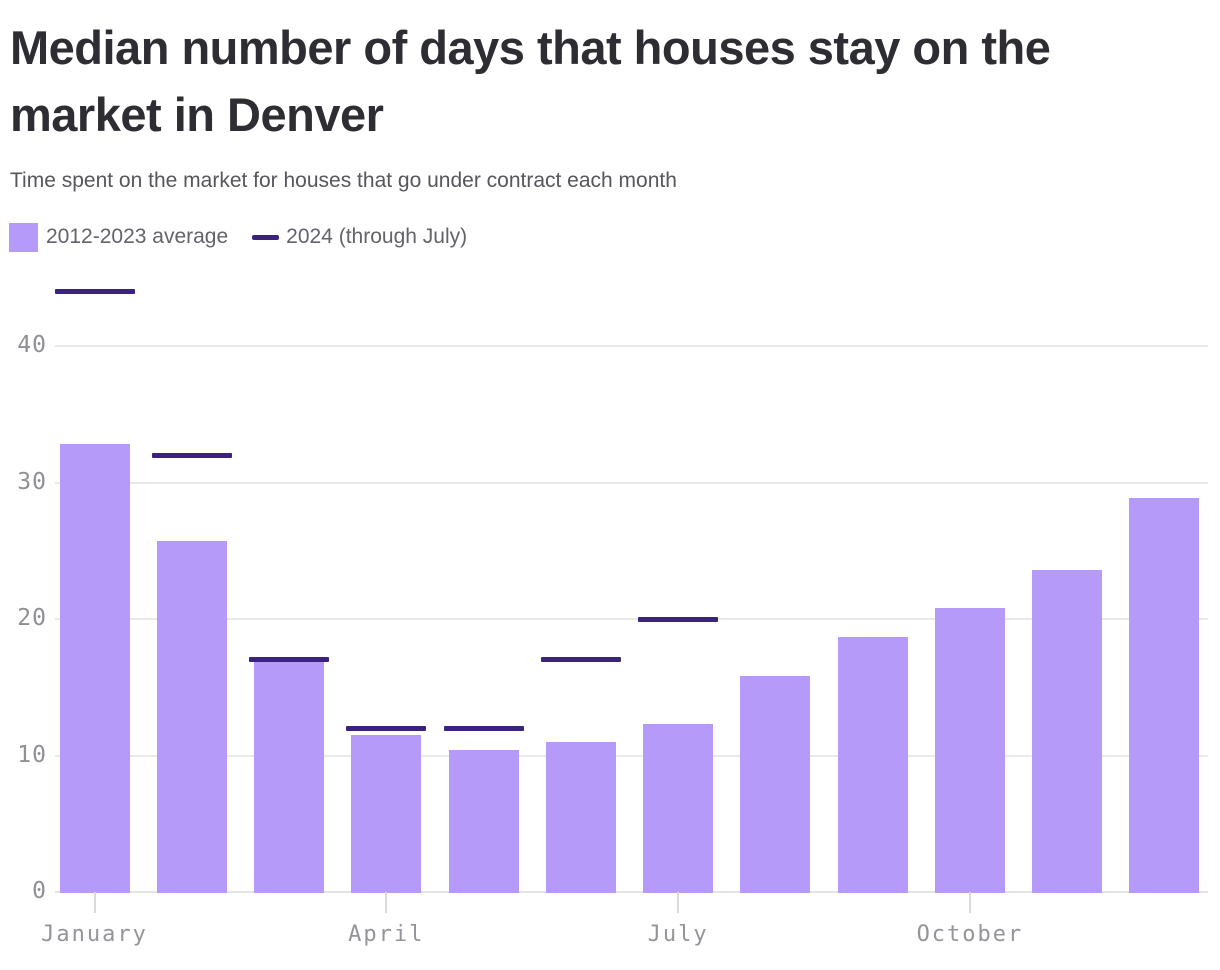 This screenshot has width=1220, height=970. Describe the element at coordinates (678, 934) in the screenshot. I see `x-axis-tick-label: July` at that location.